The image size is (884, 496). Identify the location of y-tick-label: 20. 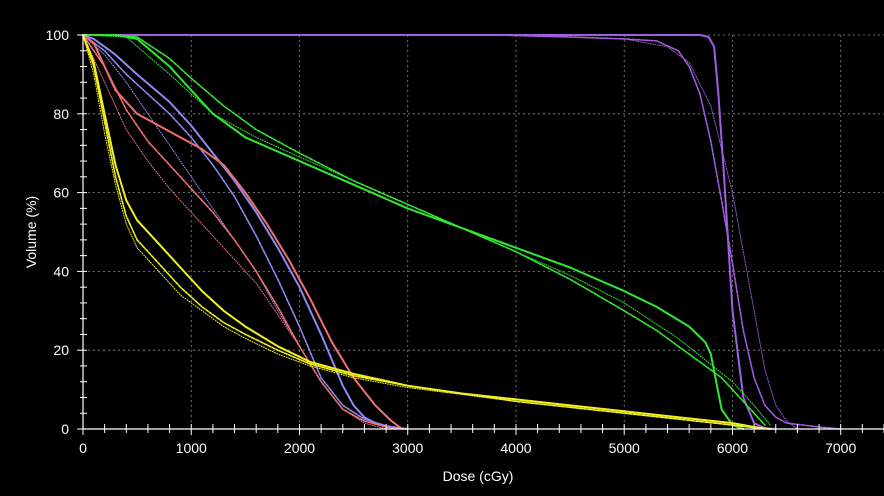
(61, 350).